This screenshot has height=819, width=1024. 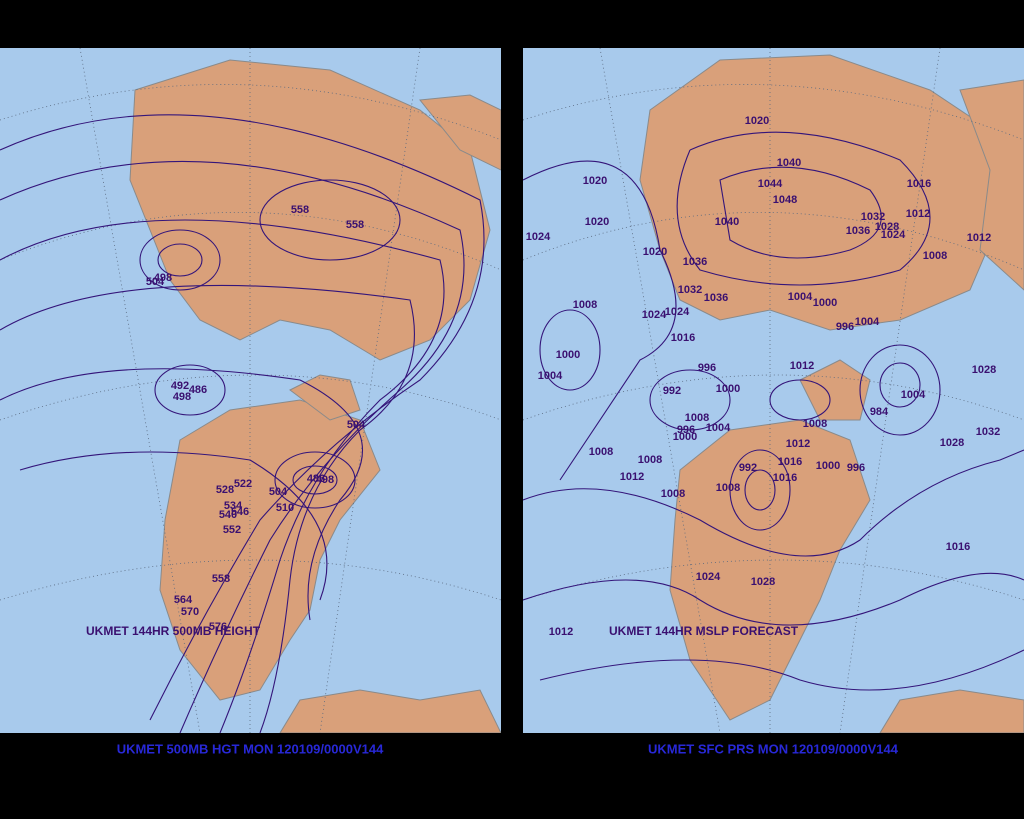 I want to click on contour-label: 576, so click(x=218, y=627).